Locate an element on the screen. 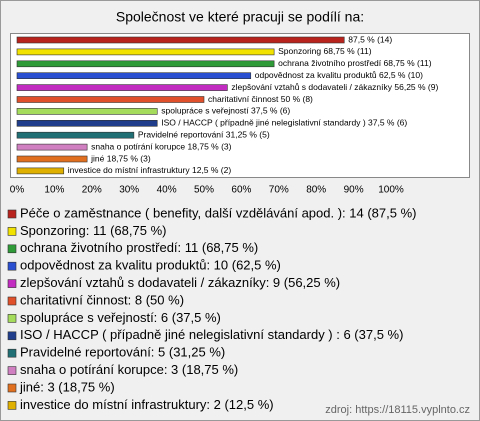  x-tick-label: 70% is located at coordinates (279, 190).